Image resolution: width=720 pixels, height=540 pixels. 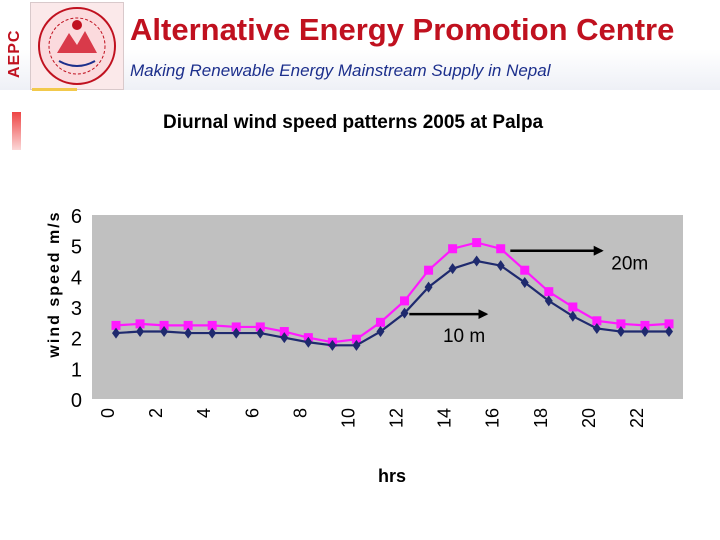 I want to click on accent-line, so click(x=54, y=89).